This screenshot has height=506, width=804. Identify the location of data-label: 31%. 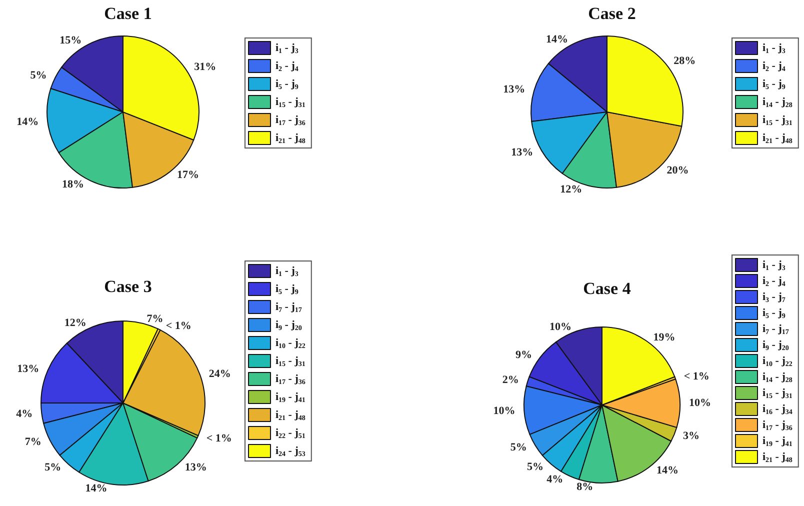
(205, 67).